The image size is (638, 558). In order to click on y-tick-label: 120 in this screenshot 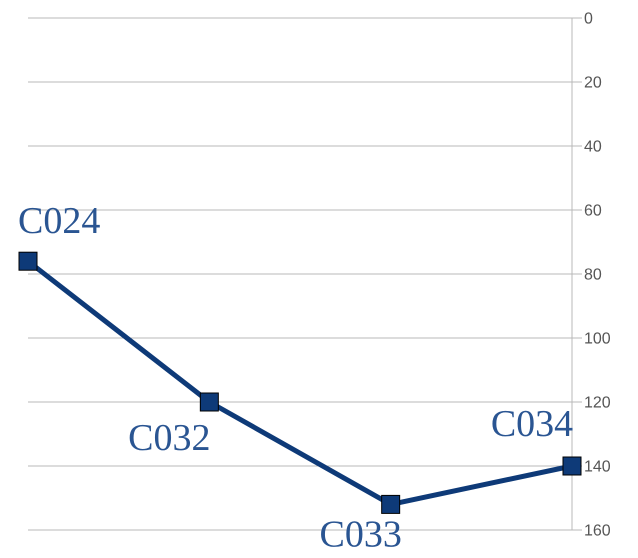, I will do `click(597, 403)`.